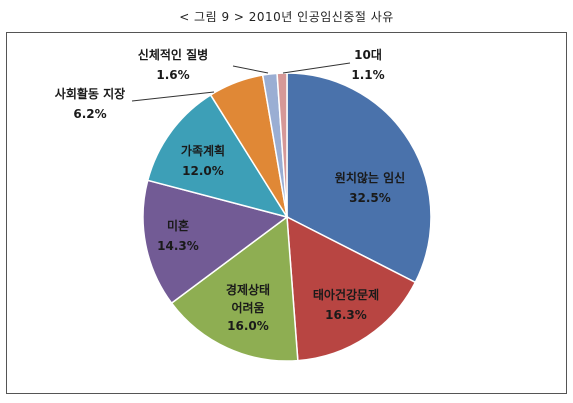 The width and height of the screenshot is (573, 403). I want to click on data-label-category: 사회활동 지장, so click(90, 93).